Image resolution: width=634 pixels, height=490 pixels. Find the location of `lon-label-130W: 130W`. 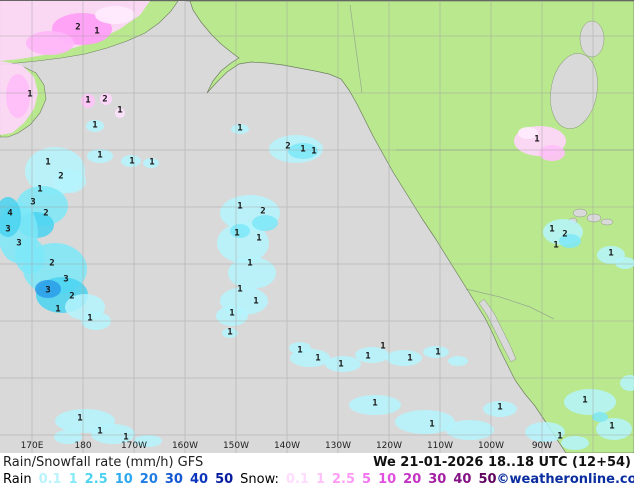

lon-label-130W: 130W is located at coordinates (338, 446).